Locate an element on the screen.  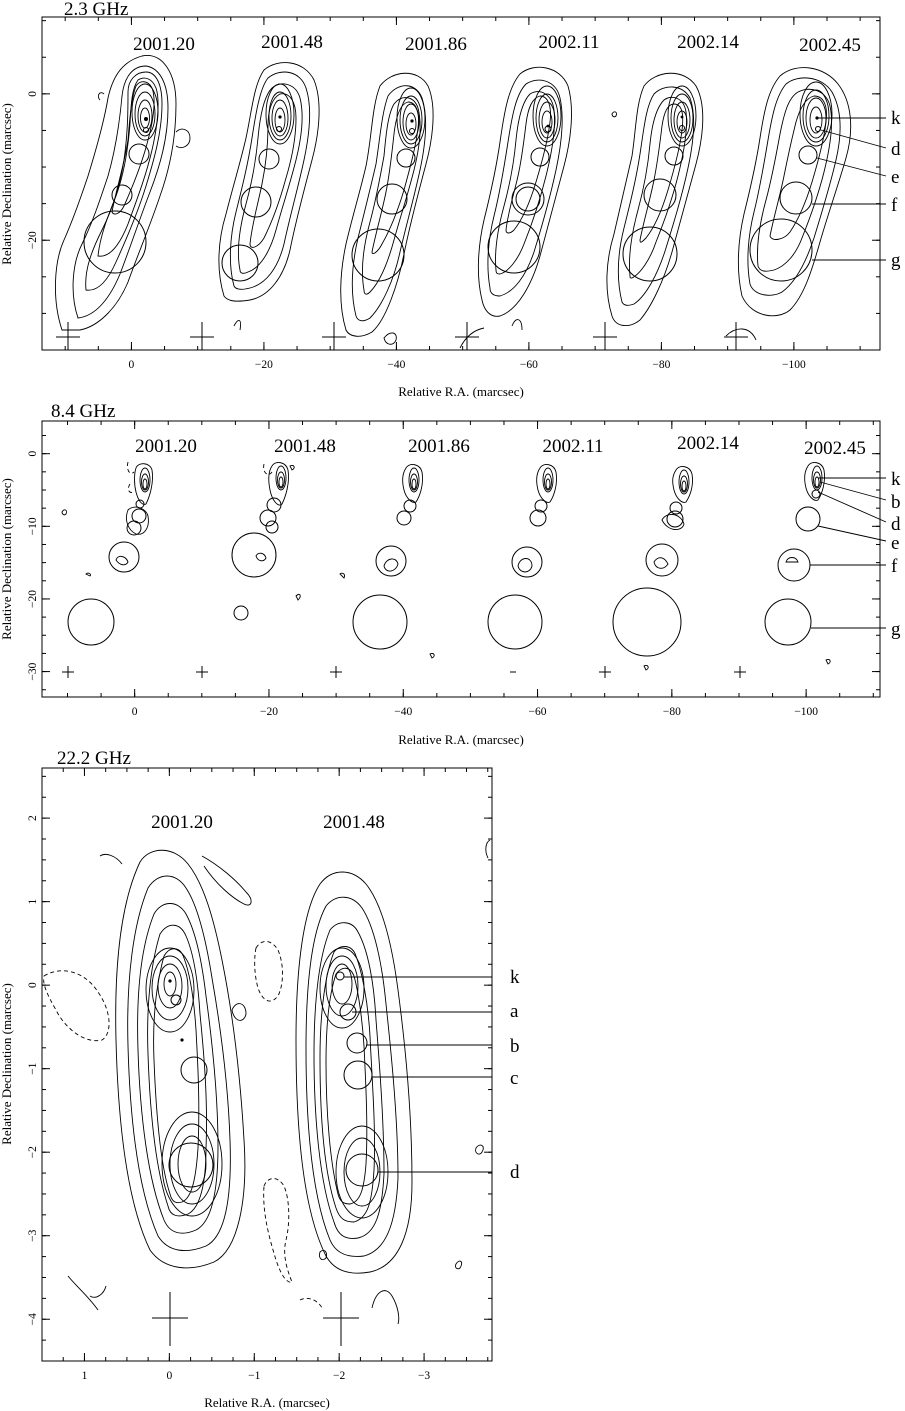
y-tick-label: 1 is located at coordinates (33, 902).